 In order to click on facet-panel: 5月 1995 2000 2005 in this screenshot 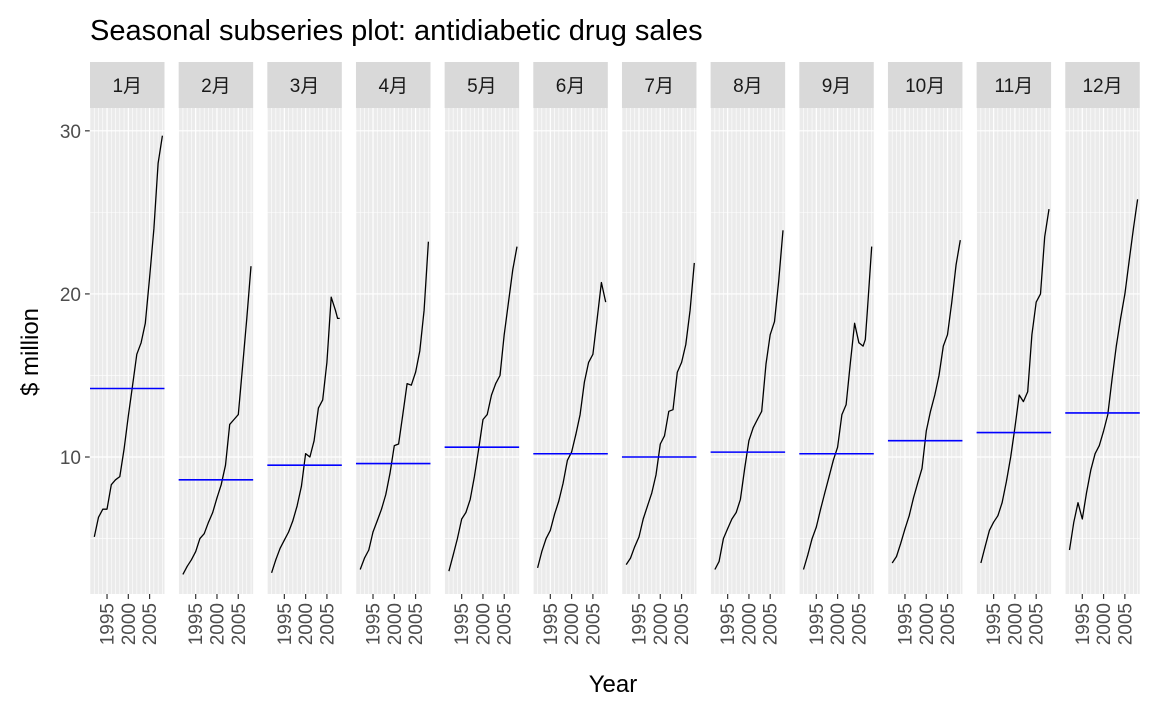, I will do `click(482, 353)`.